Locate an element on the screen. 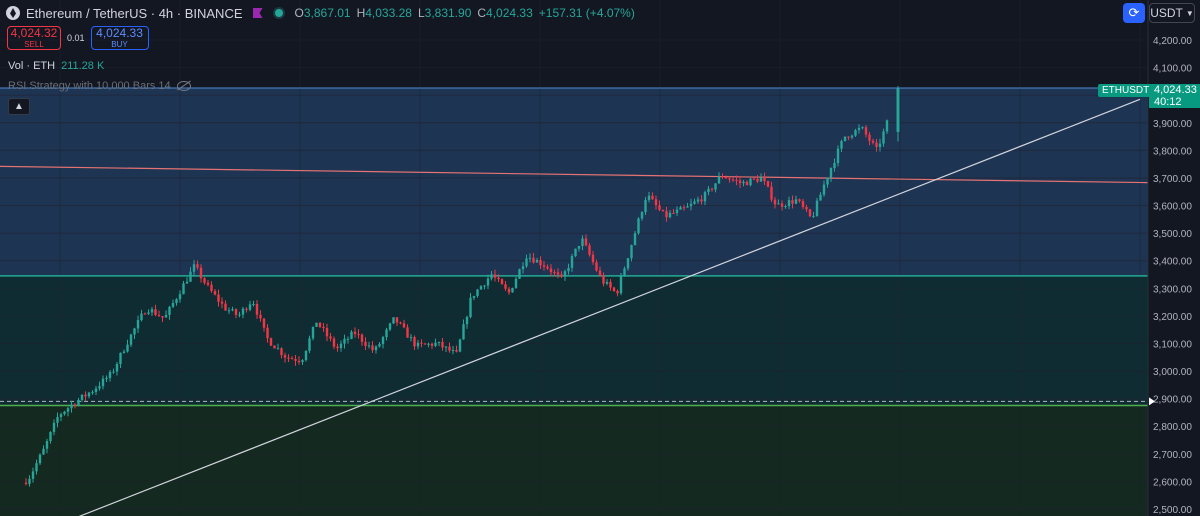  auto-scale-button: ⟳ is located at coordinates (1134, 13).